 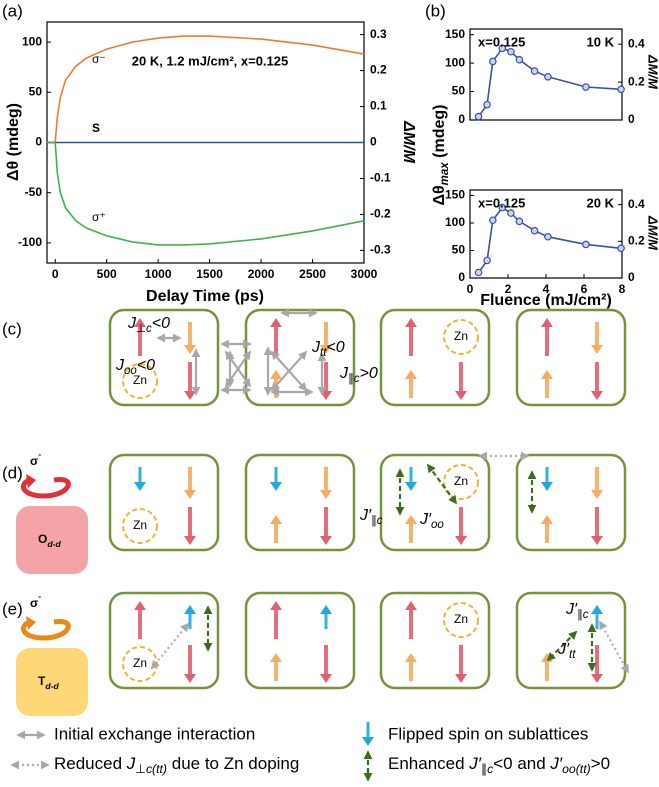 What do you see at coordinates (99, 217) in the screenshot?
I see `series-label: σ⁺` at bounding box center [99, 217].